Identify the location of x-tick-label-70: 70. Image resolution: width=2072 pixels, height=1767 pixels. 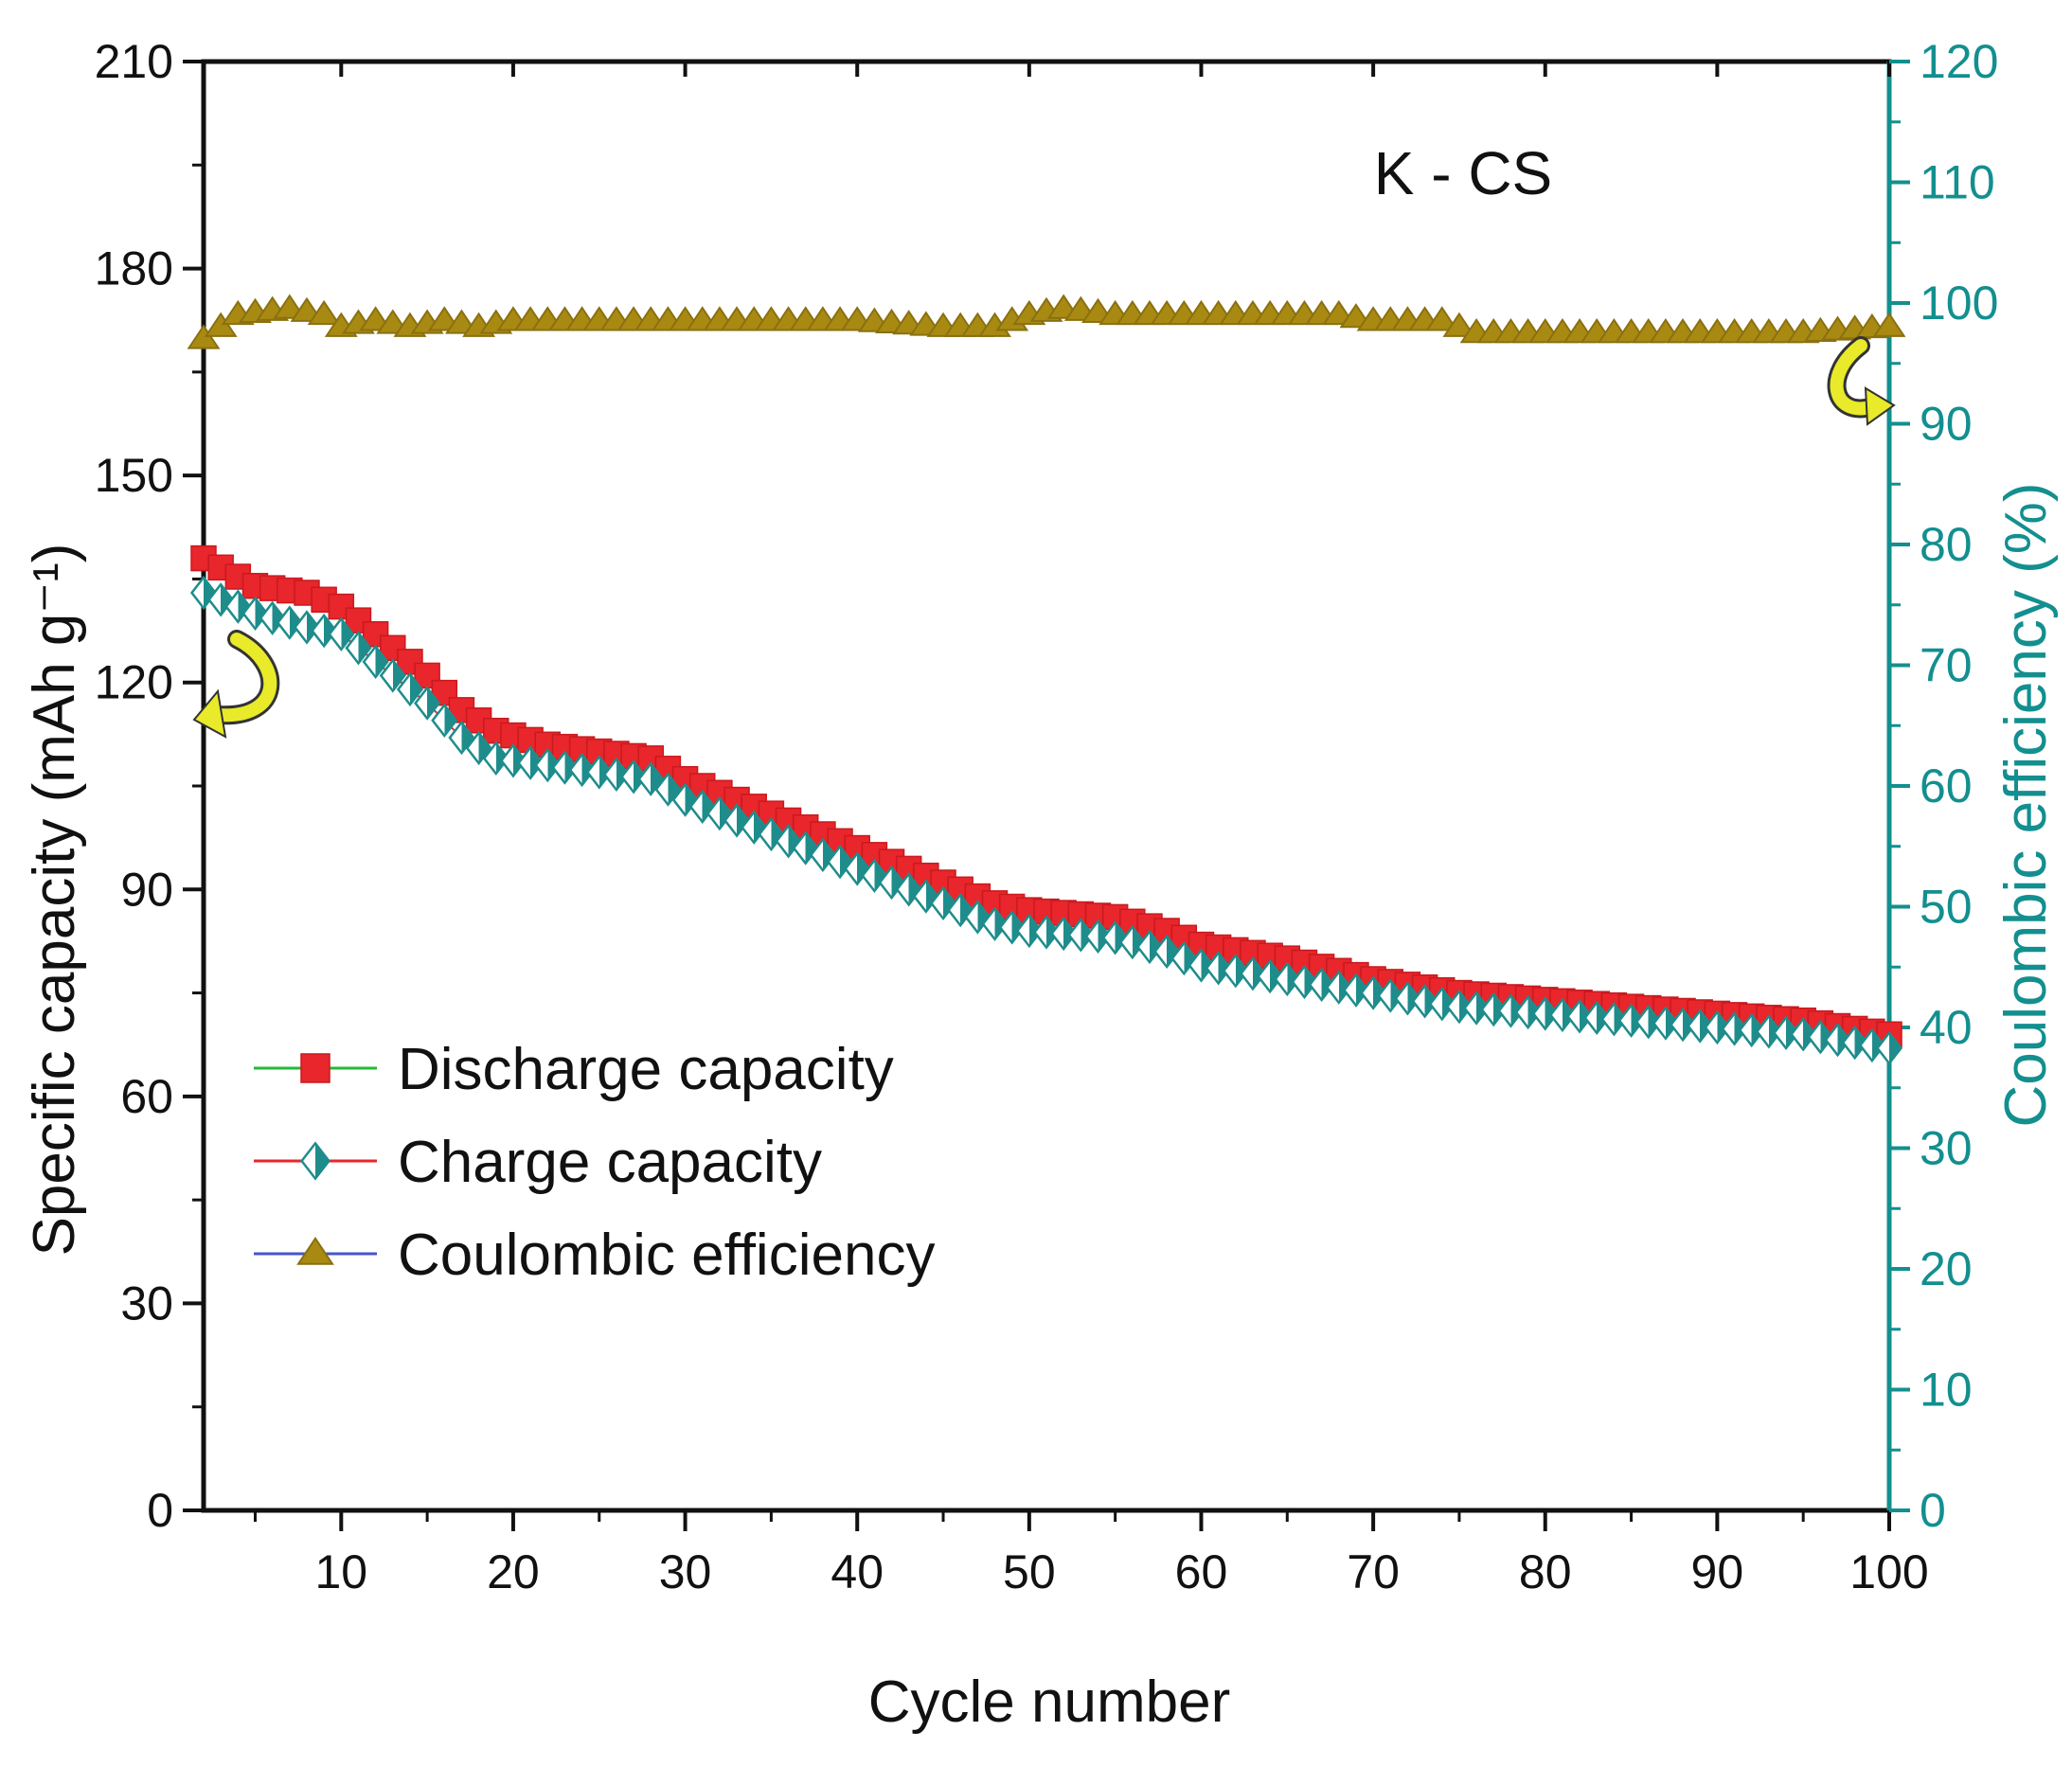
(1373, 1571).